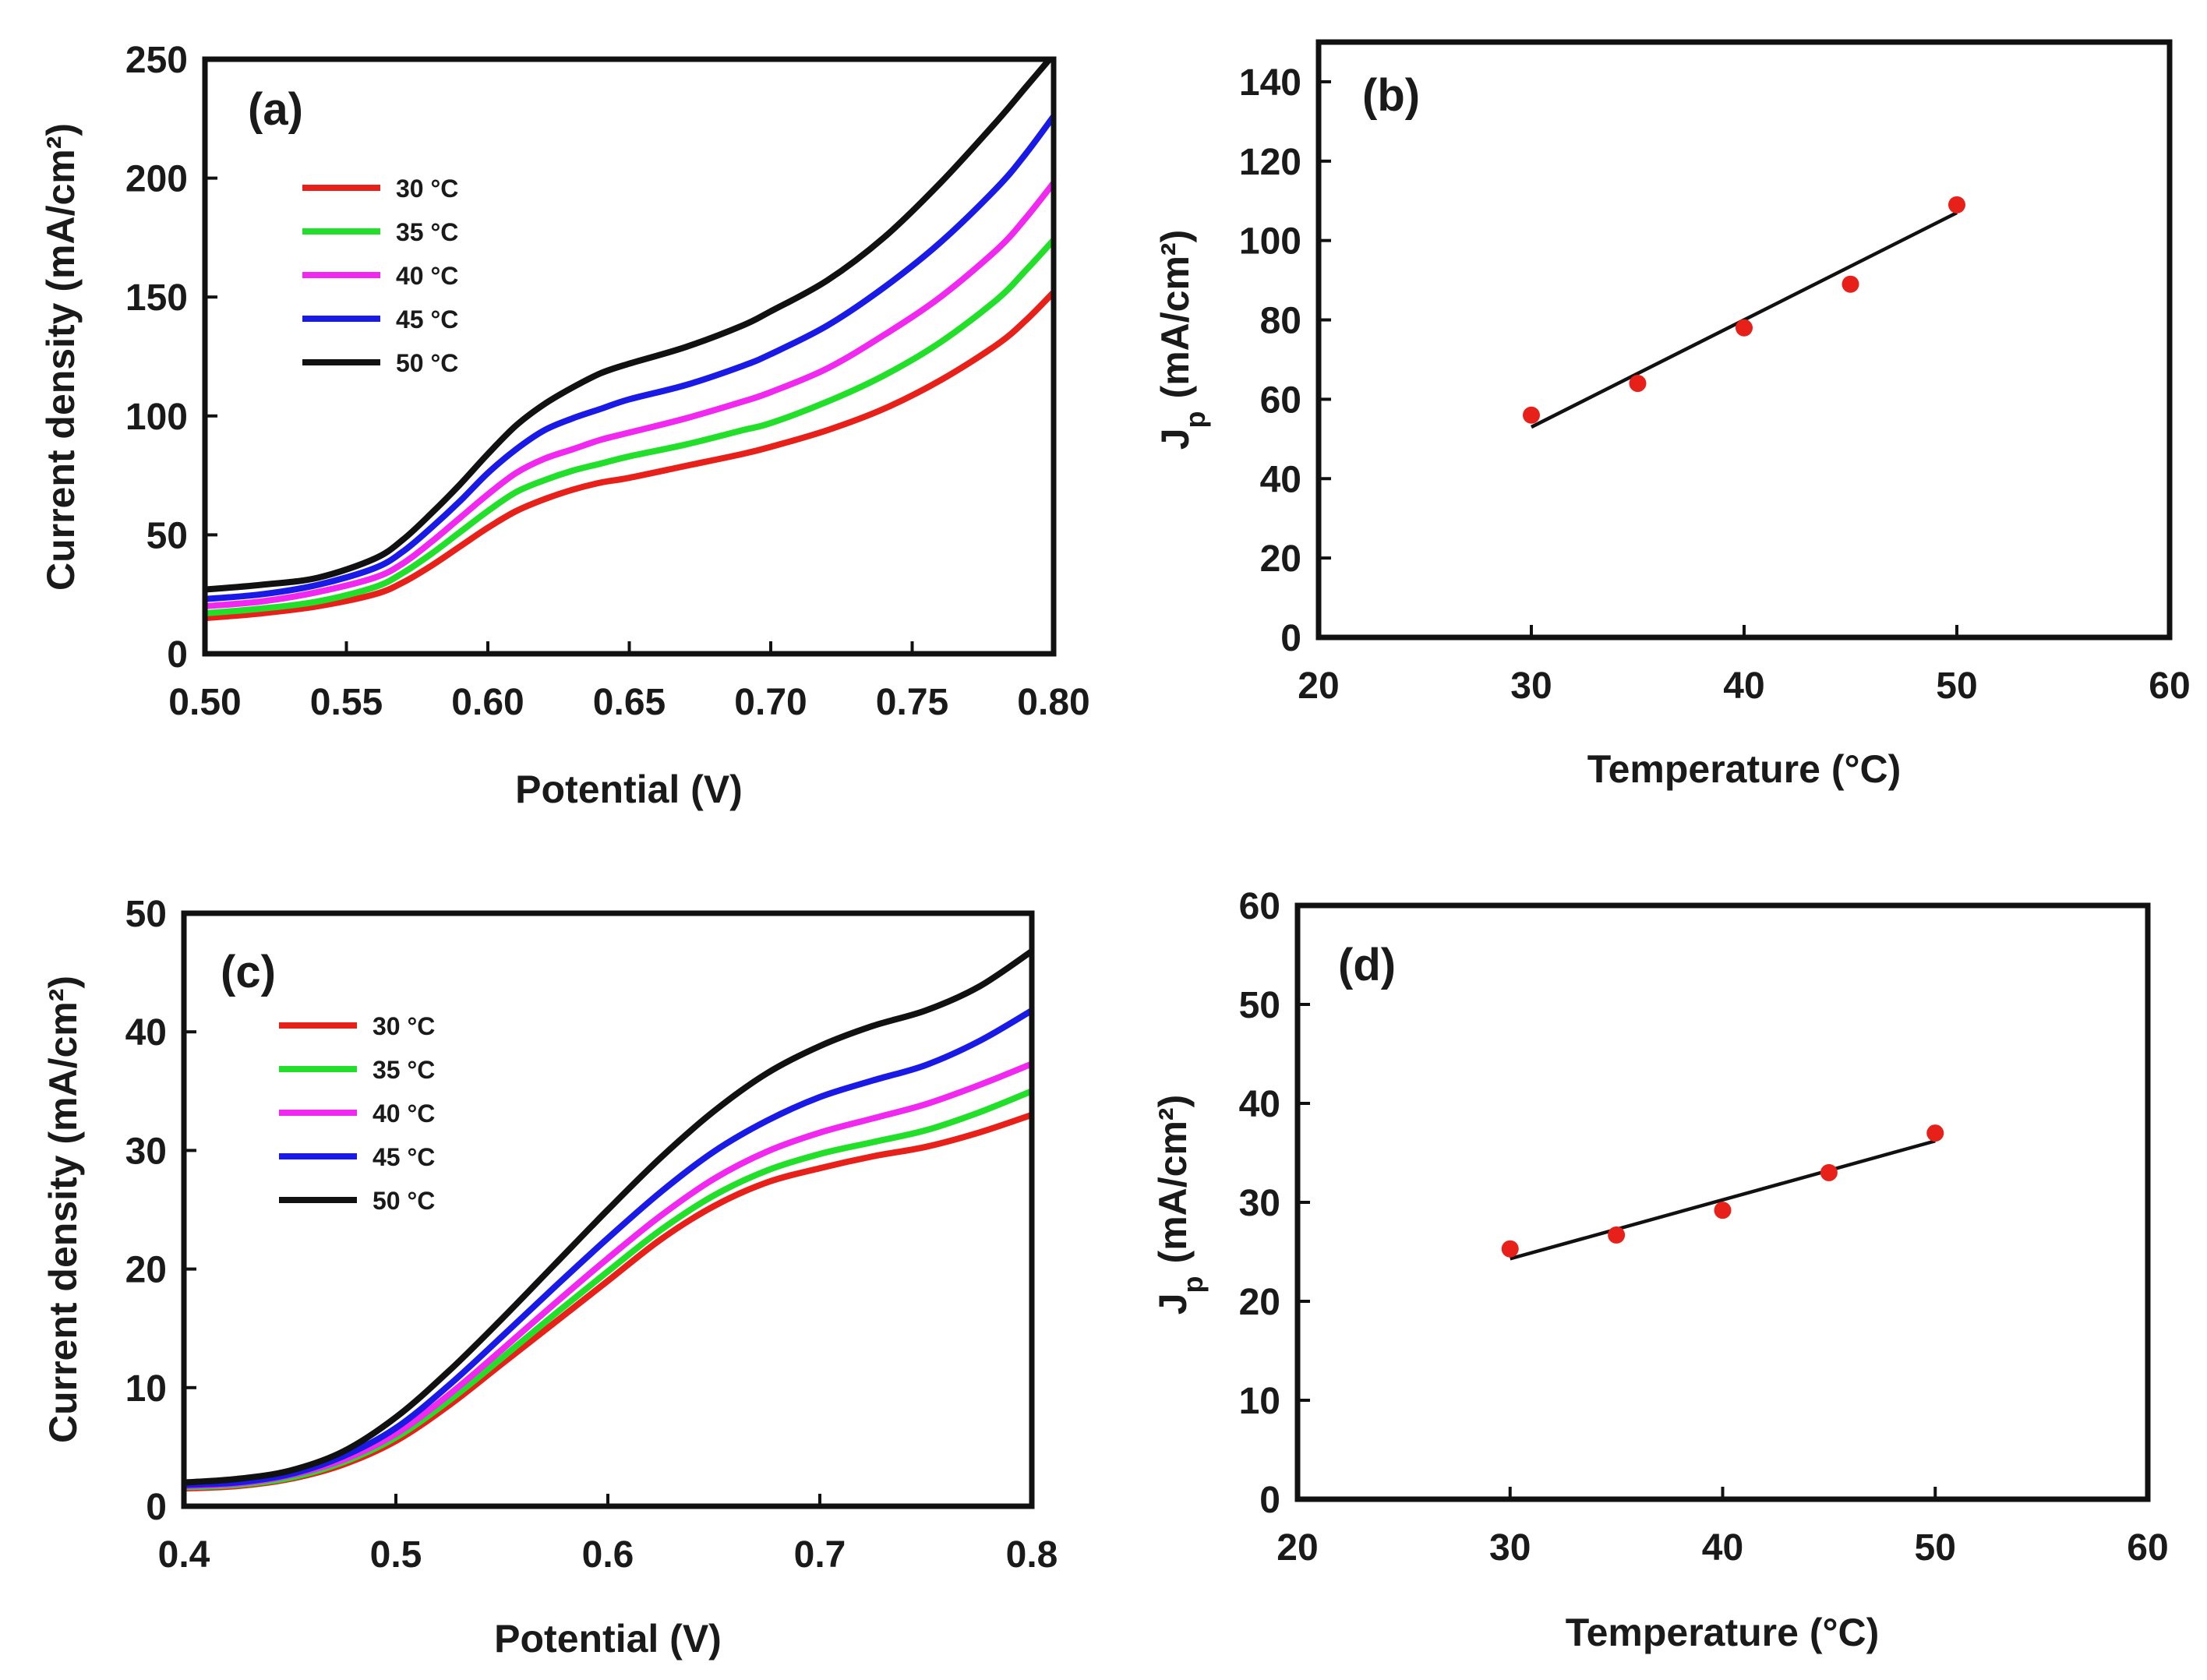  I want to click on y-axis-label-b: Jp (mA/cm²), so click(1182, 340).